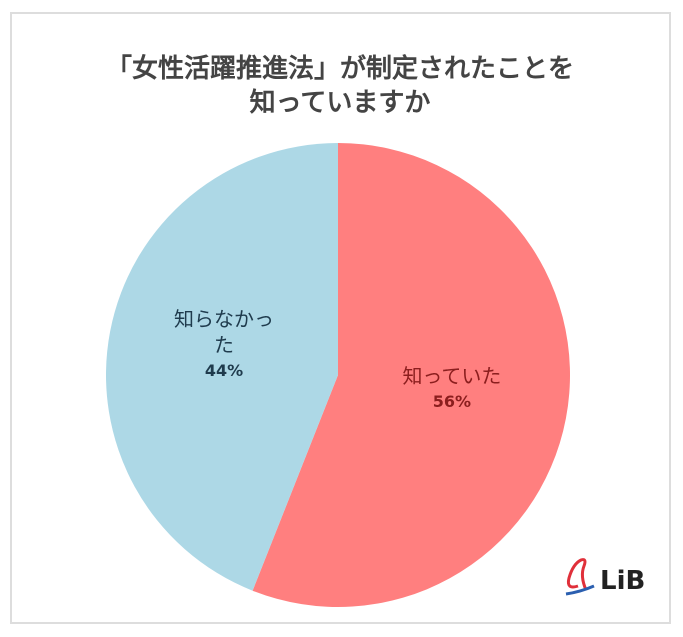 Image resolution: width=683 pixels, height=637 pixels. Describe the element at coordinates (339, 86) in the screenshot. I see `chart-title: 「女性活躍推進法」が制定されたことを知っていますか` at that location.